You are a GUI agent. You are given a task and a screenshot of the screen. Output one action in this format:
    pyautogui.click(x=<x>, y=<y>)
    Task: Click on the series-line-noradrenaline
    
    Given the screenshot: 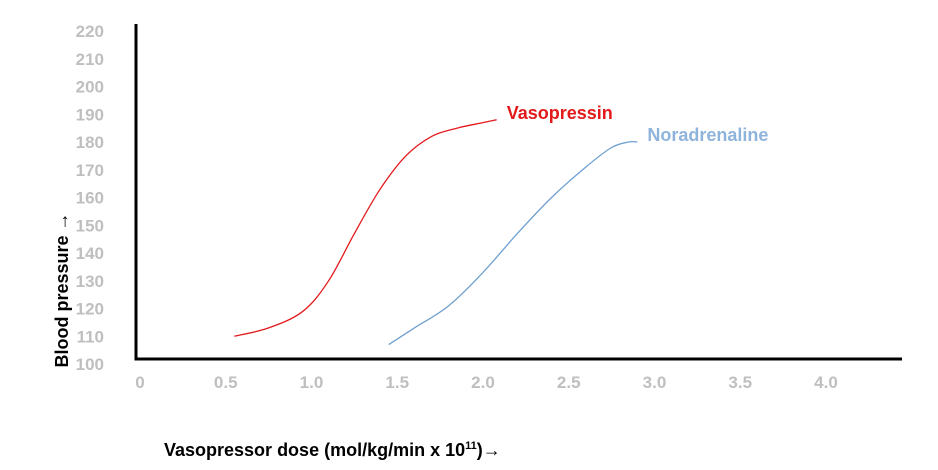 What is the action you would take?
    pyautogui.click(x=513, y=243)
    